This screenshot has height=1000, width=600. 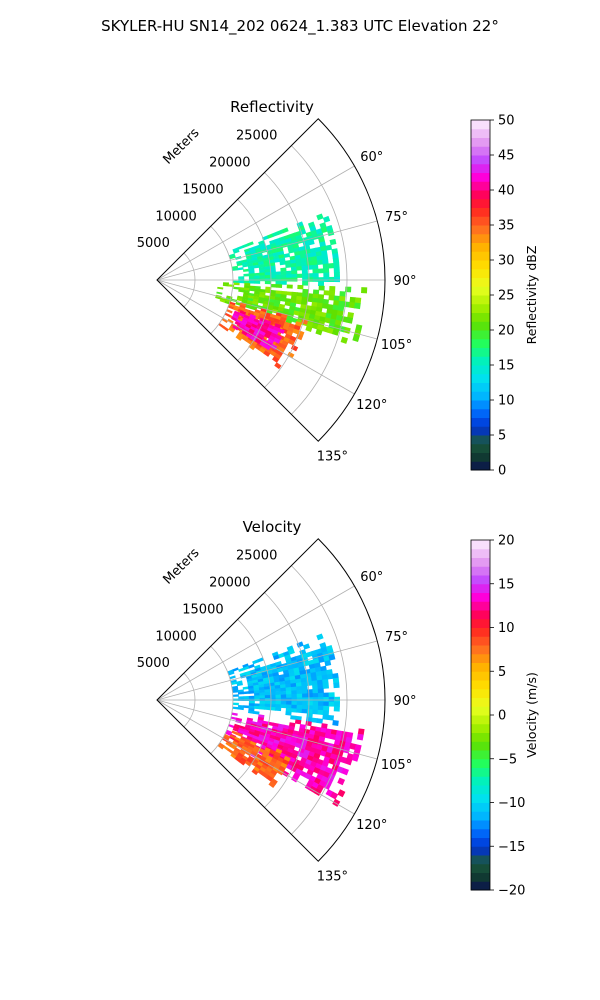 What do you see at coordinates (502, 436) in the screenshot?
I see `colorbar-tick-label: 5` at bounding box center [502, 436].